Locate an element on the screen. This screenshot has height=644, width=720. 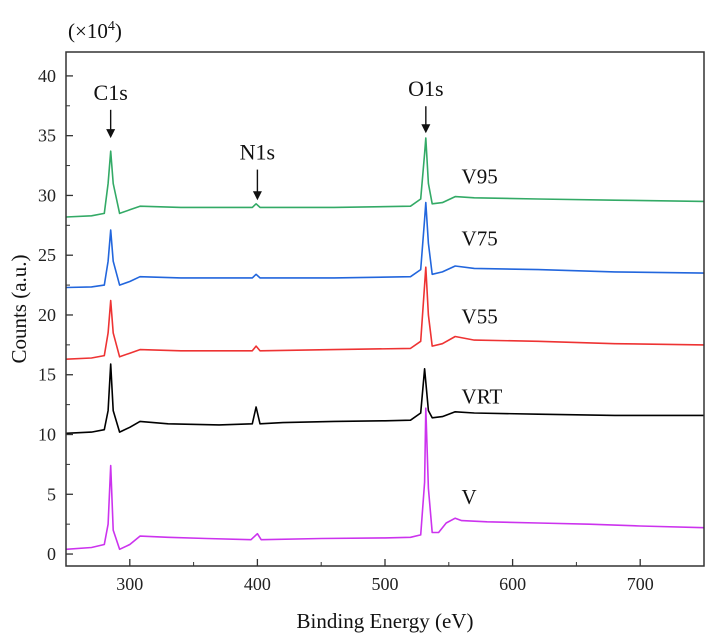
y-tick-label: 35 is located at coordinates (47, 136).